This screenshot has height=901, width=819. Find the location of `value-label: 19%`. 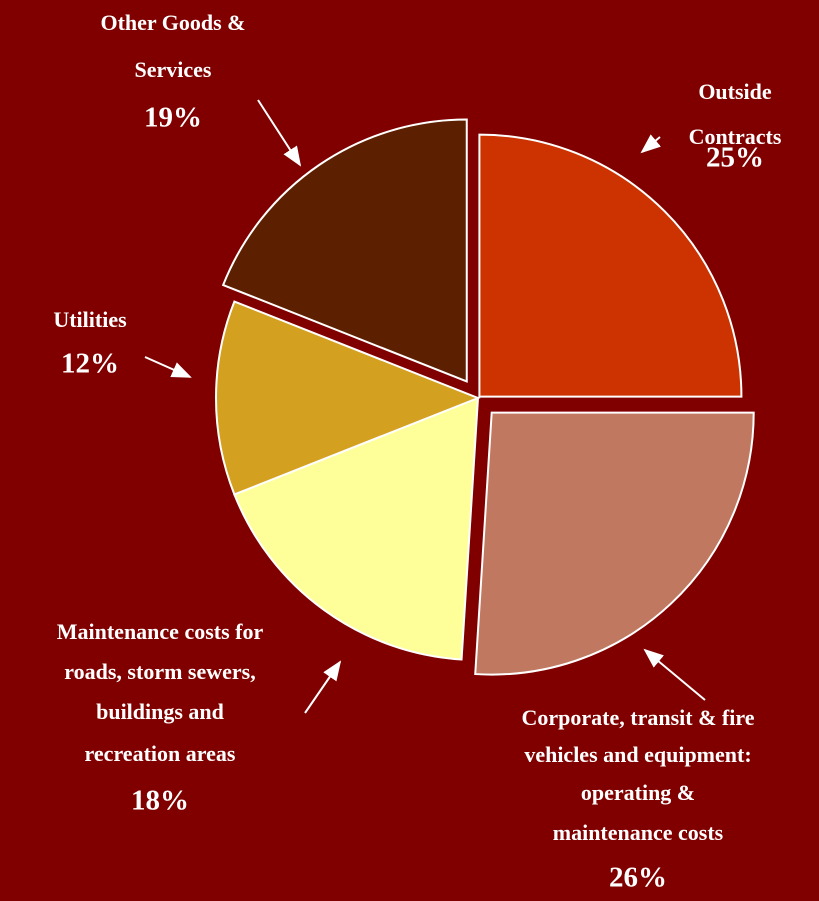

value-label: 19% is located at coordinates (173, 118).